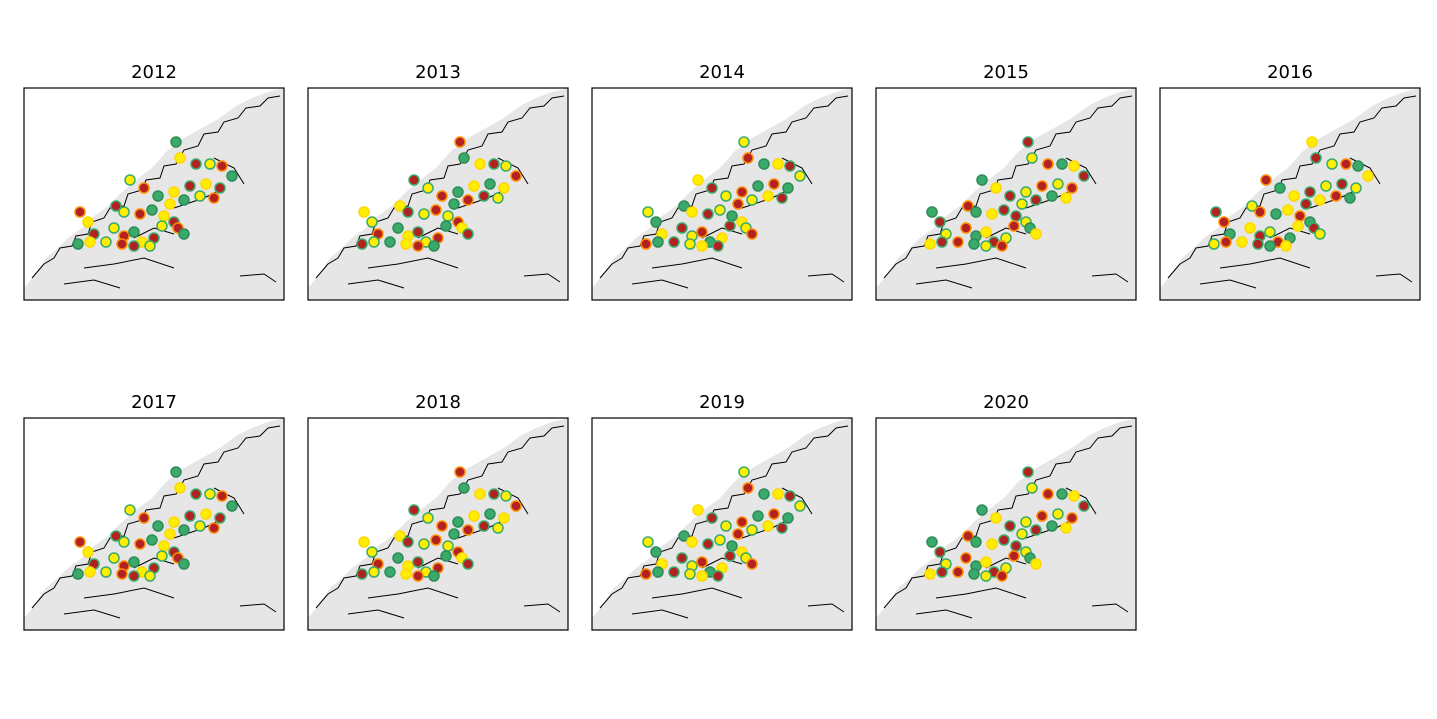 The image size is (1437, 719). What do you see at coordinates (154, 72) in the screenshot?
I see `panel-title: 2012` at bounding box center [154, 72].